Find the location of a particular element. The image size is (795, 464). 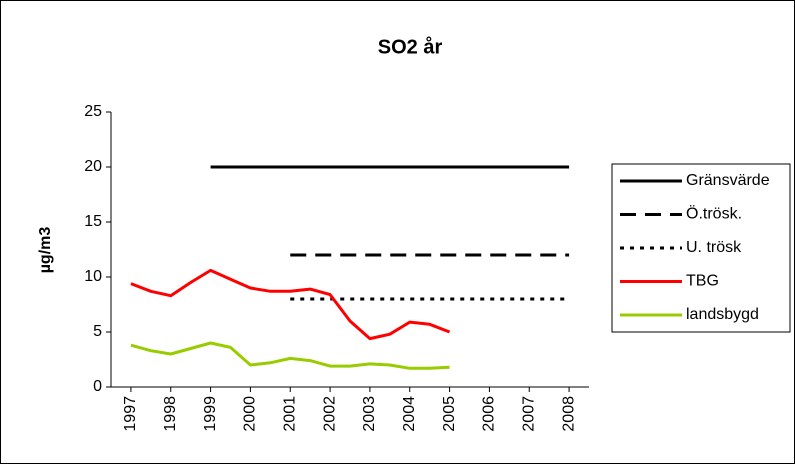

x-tick-label: 1999 is located at coordinates (210, 414).